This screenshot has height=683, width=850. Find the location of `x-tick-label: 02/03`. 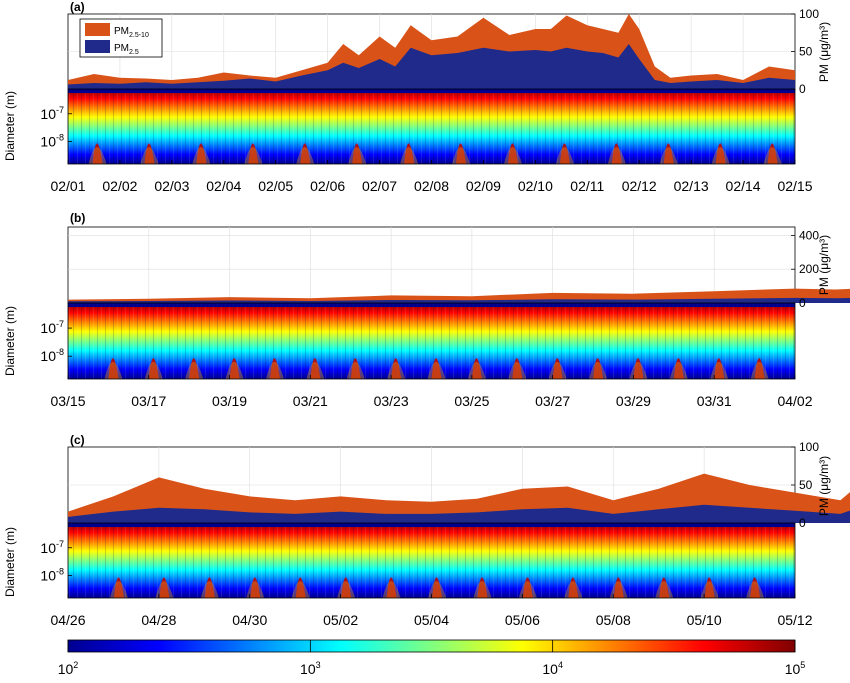

x-tick-label: 02/03 is located at coordinates (171, 186).